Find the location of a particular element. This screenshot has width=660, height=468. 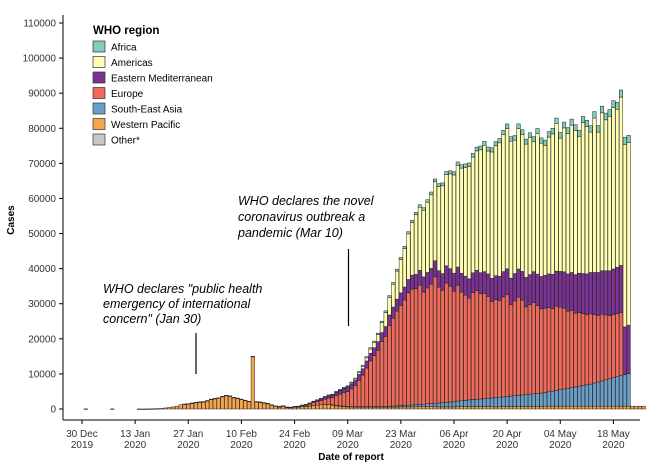

legend-swatch is located at coordinates (99, 46).